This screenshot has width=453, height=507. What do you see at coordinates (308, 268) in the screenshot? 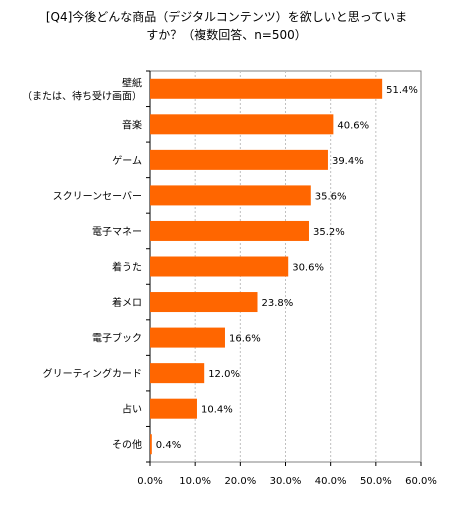
I see `value-label: 30.6%` at bounding box center [308, 268].